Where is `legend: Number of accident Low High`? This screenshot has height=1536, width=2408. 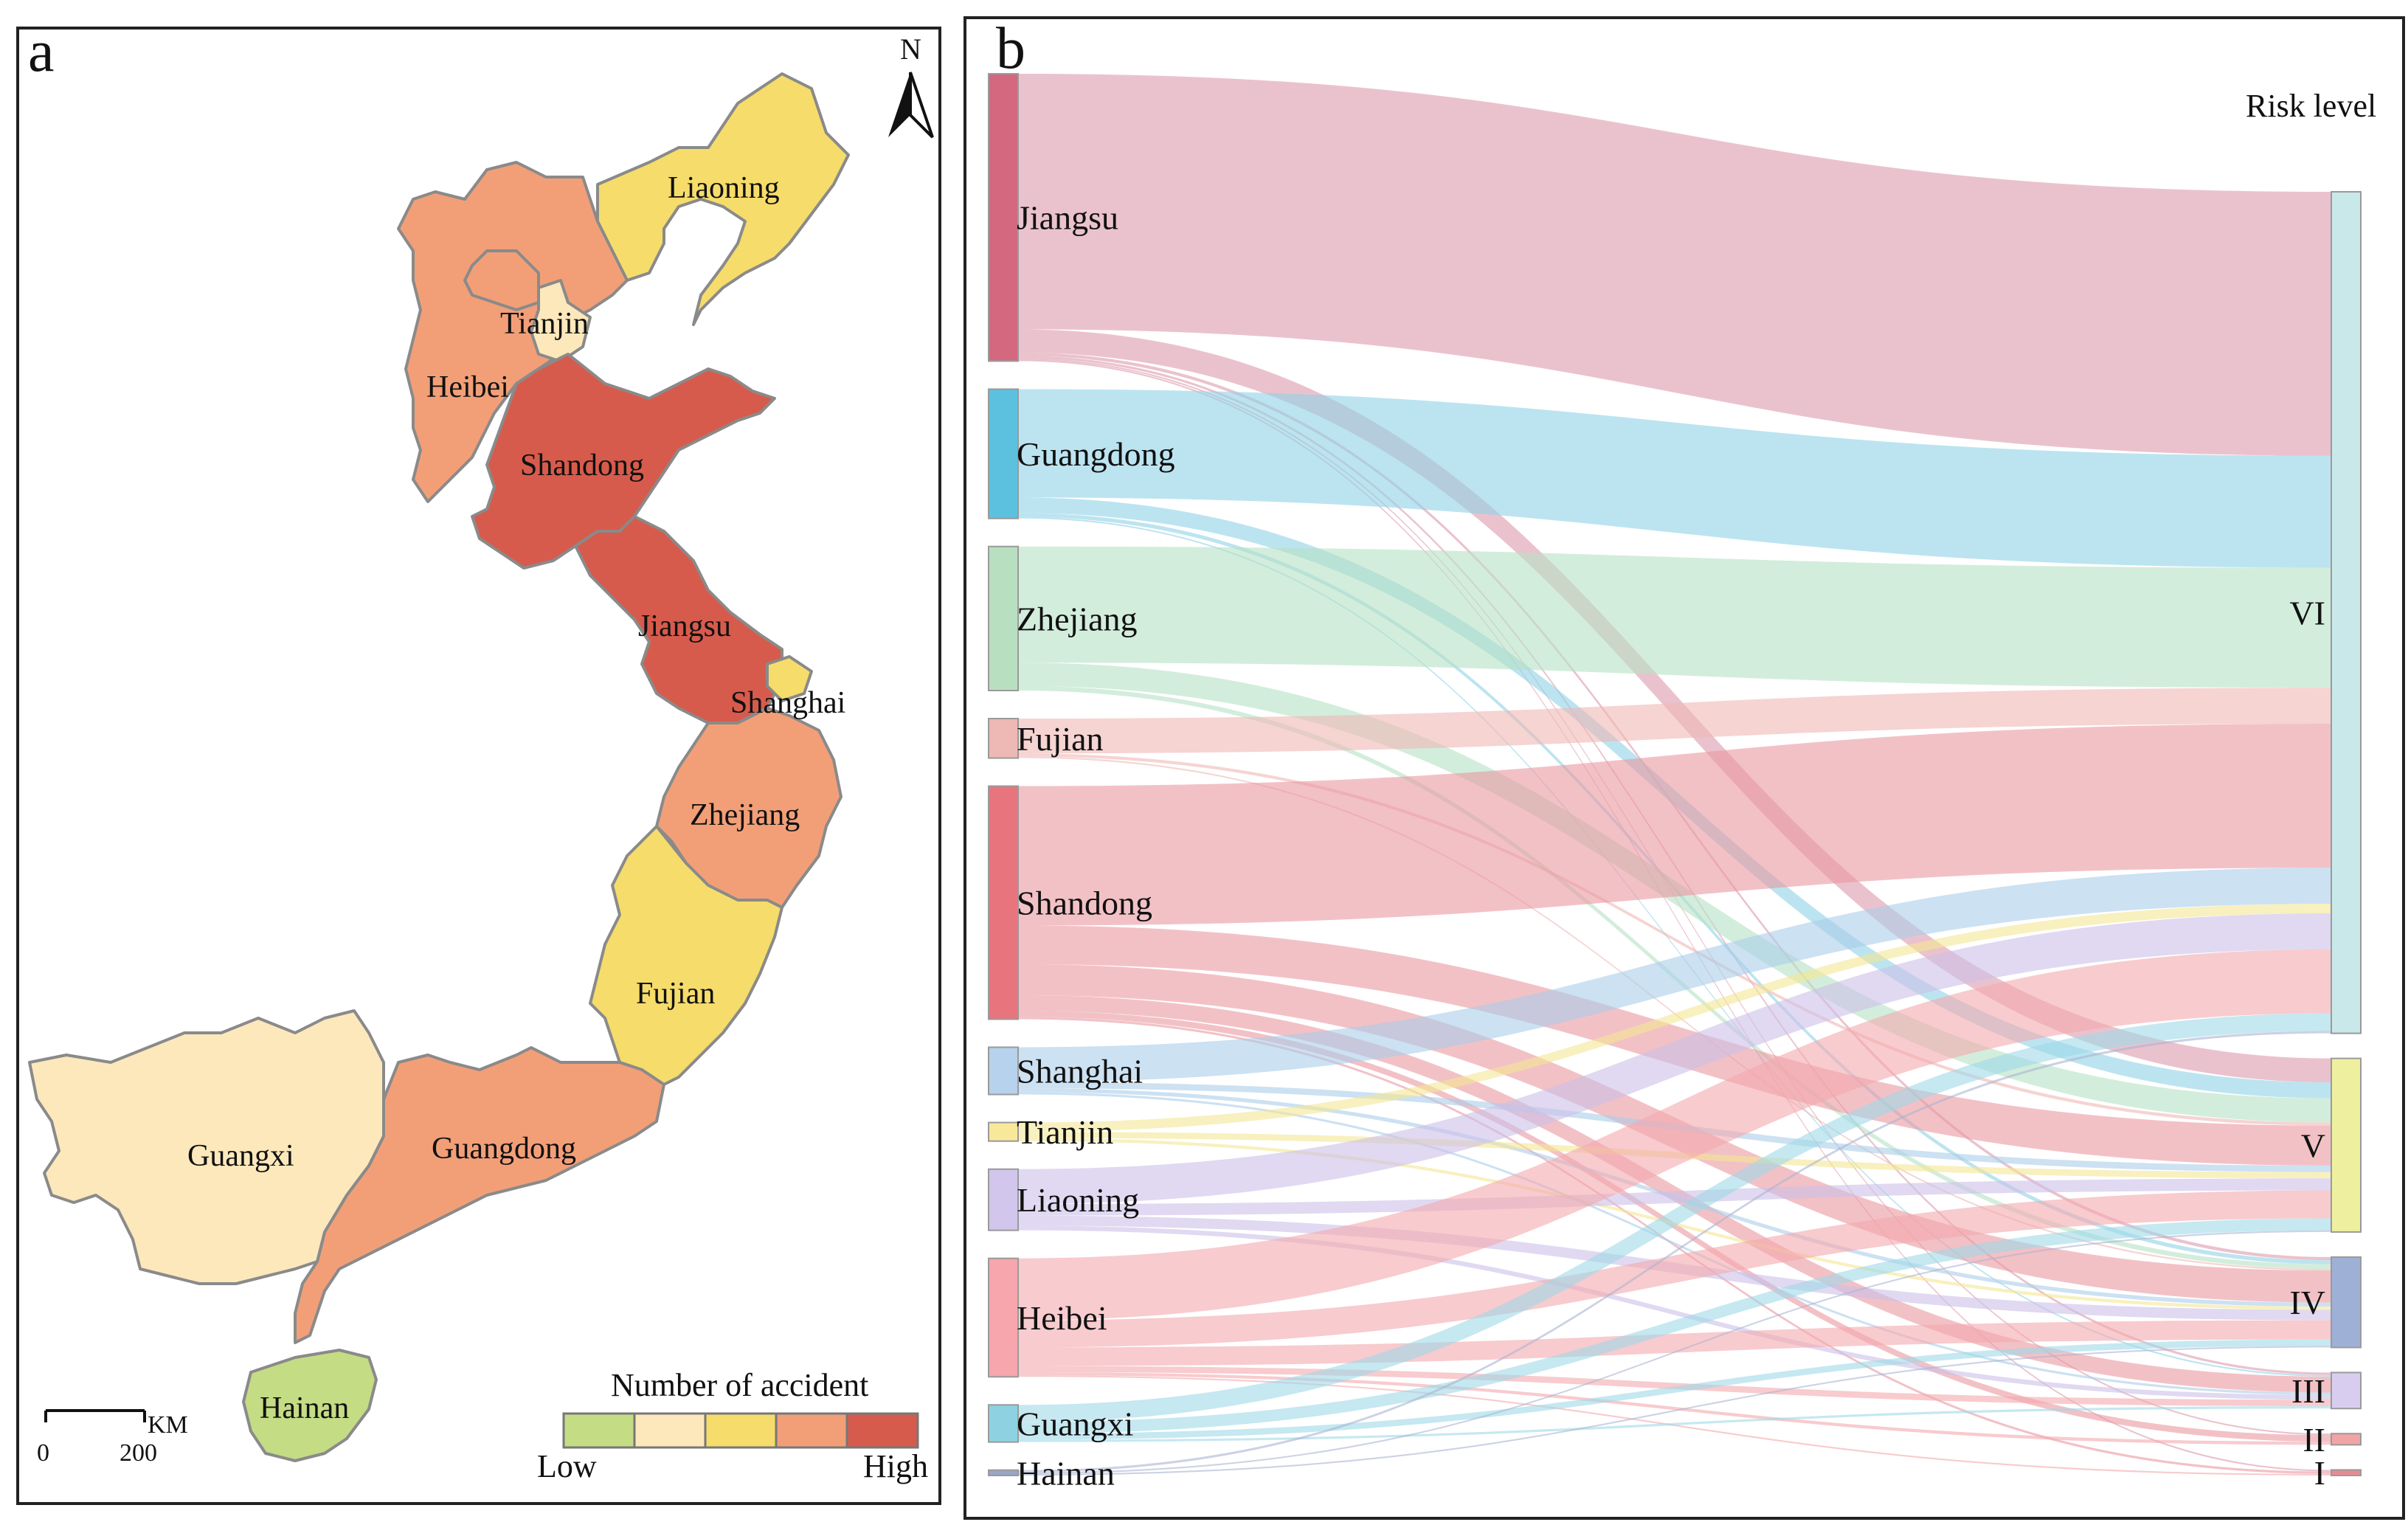
legend: Number of accident Low High is located at coordinates (733, 1425).